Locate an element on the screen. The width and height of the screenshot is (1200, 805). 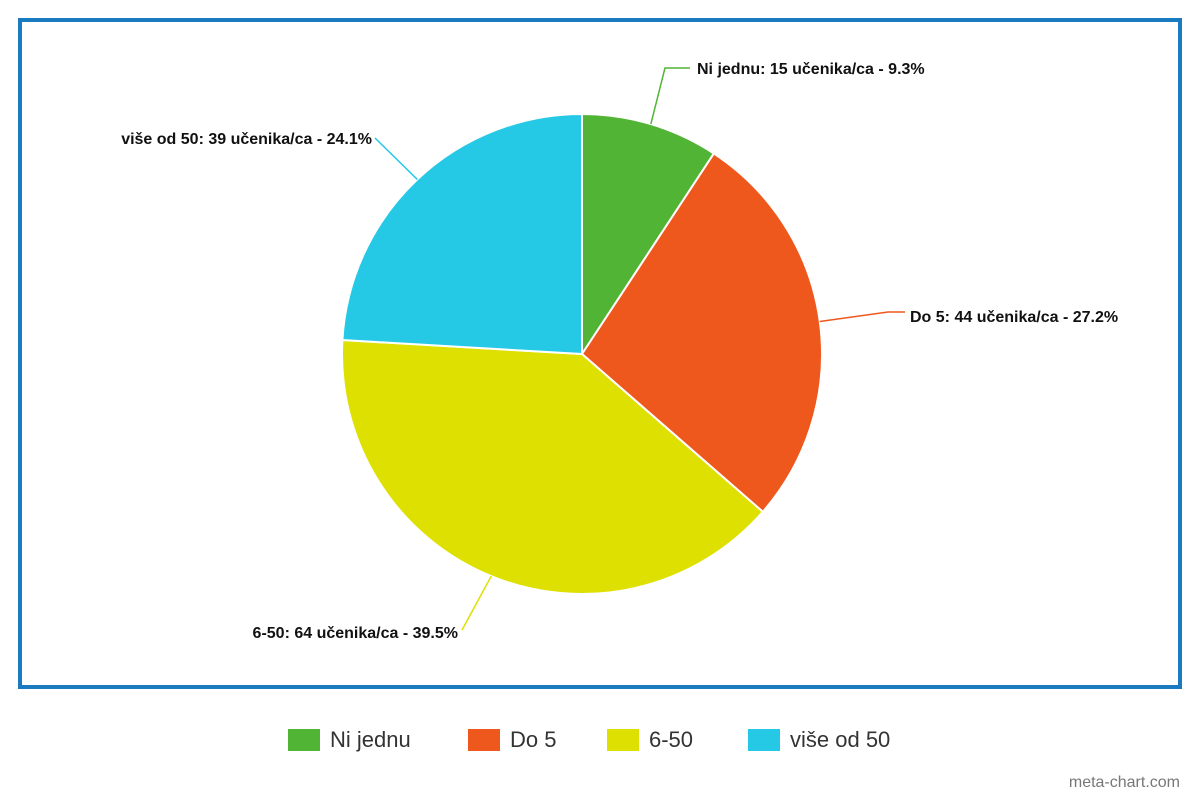
legend-label: više od 50 is located at coordinates (840, 739).